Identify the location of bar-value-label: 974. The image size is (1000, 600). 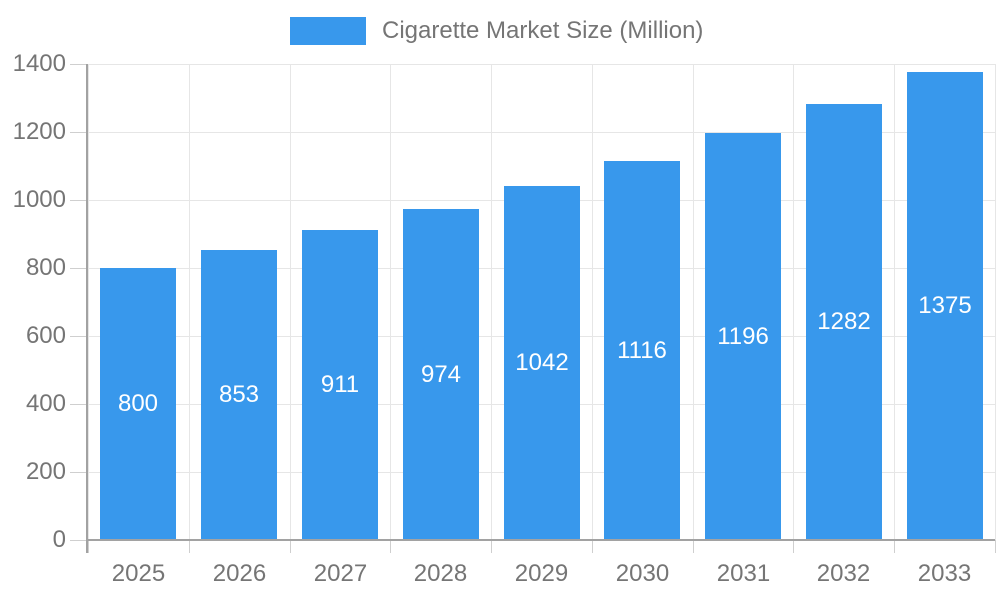
(441, 374).